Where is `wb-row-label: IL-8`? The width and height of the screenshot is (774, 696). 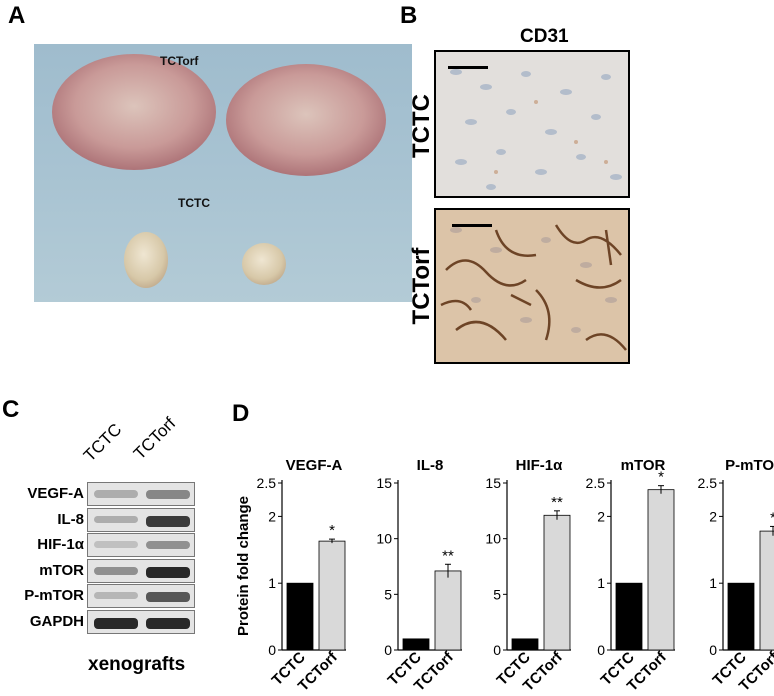 wb-row-label: IL-8 is located at coordinates (70, 519).